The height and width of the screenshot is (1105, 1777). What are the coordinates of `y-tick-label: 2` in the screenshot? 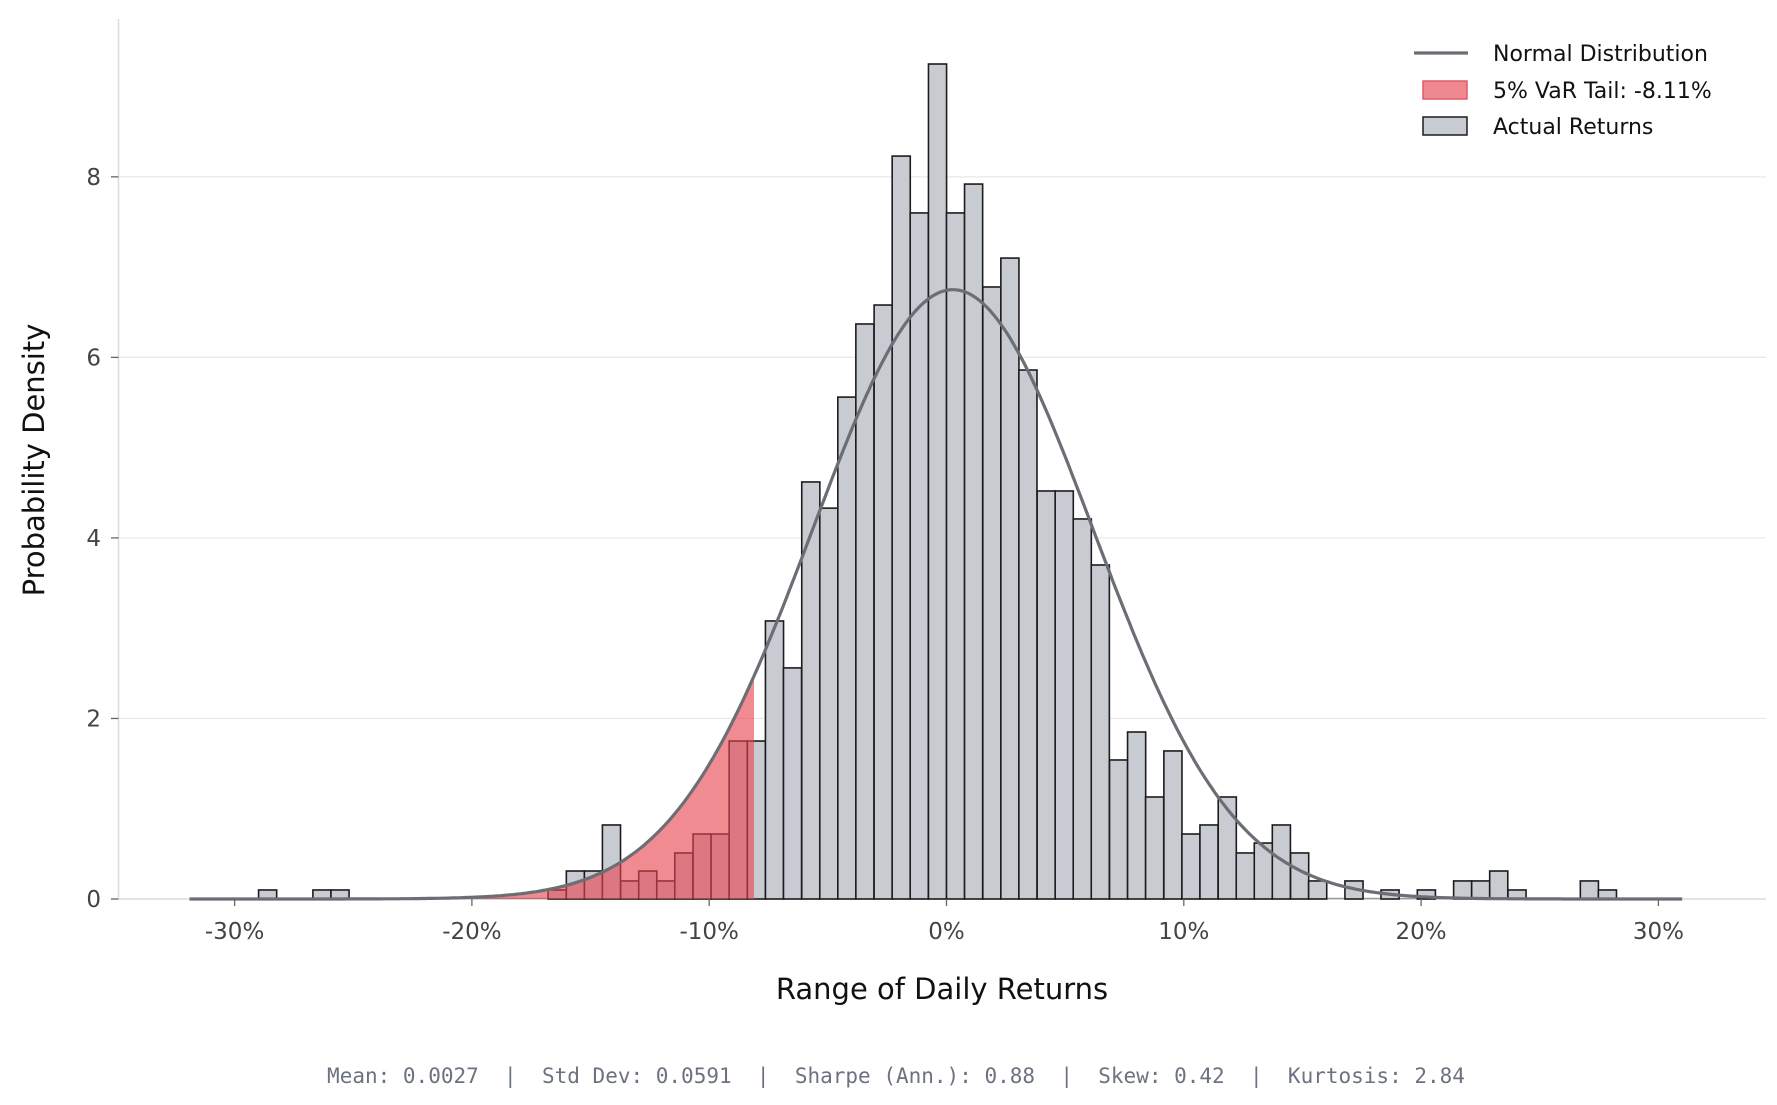 It's located at (93, 719).